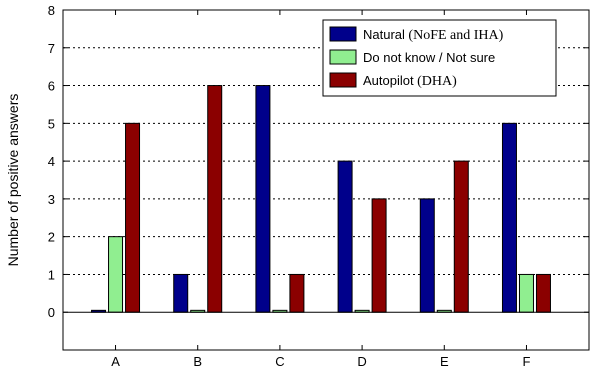 The image size is (590, 372). Describe the element at coordinates (51, 199) in the screenshot. I see `y-tick-label: 3` at that location.